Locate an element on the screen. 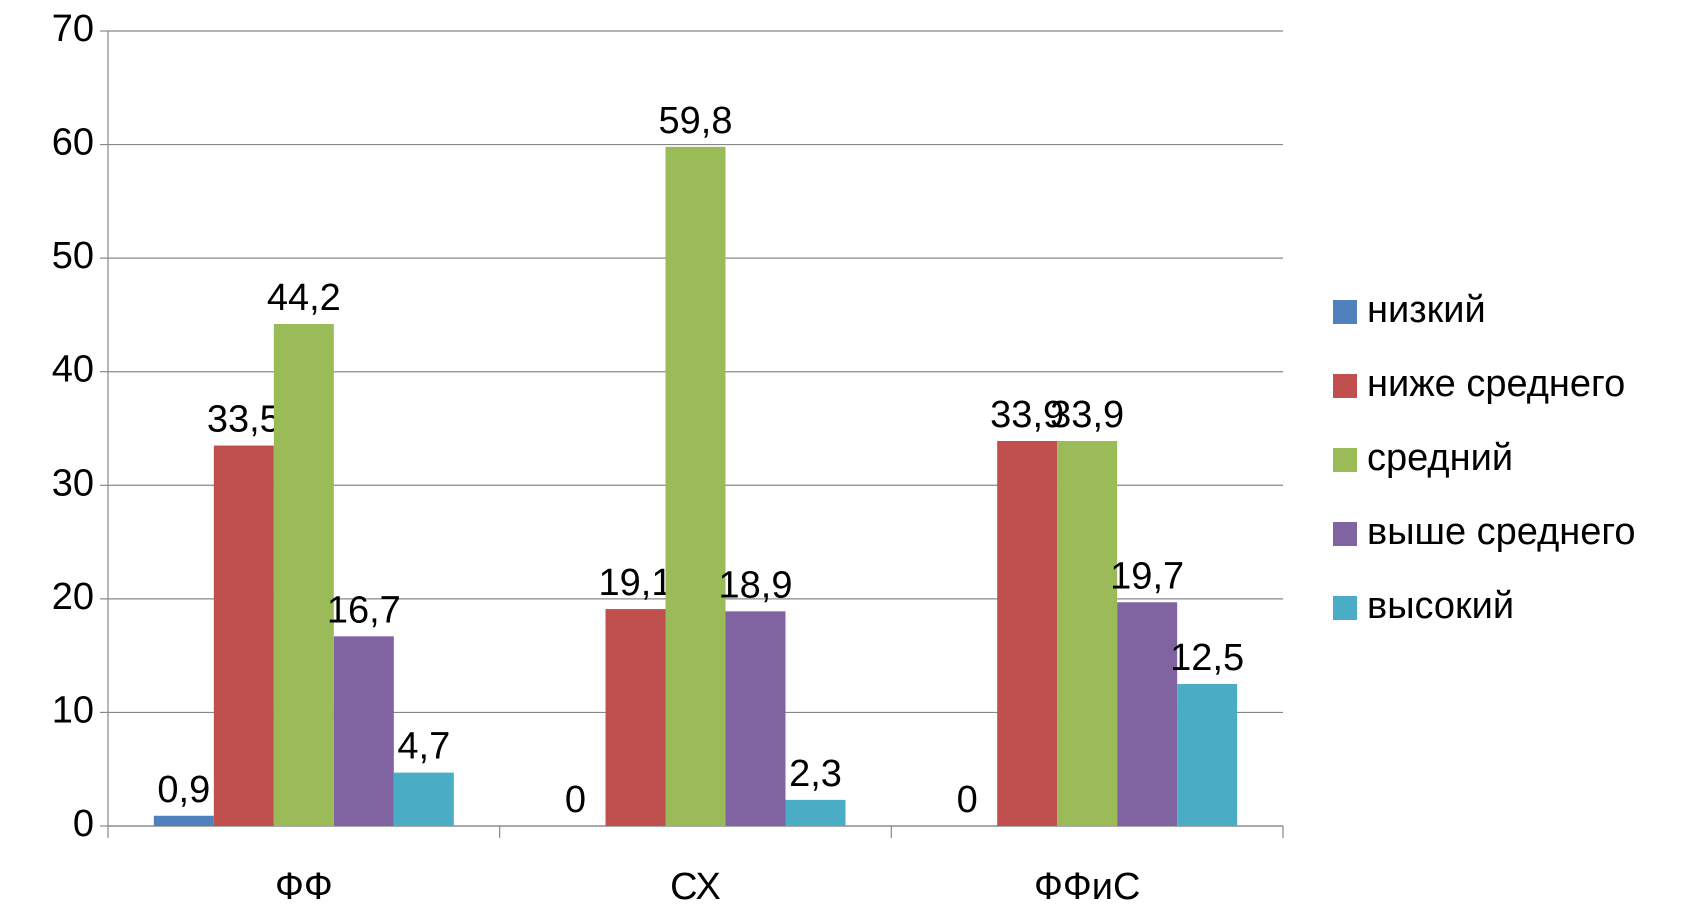  data-label: 33,5 is located at coordinates (244, 420).